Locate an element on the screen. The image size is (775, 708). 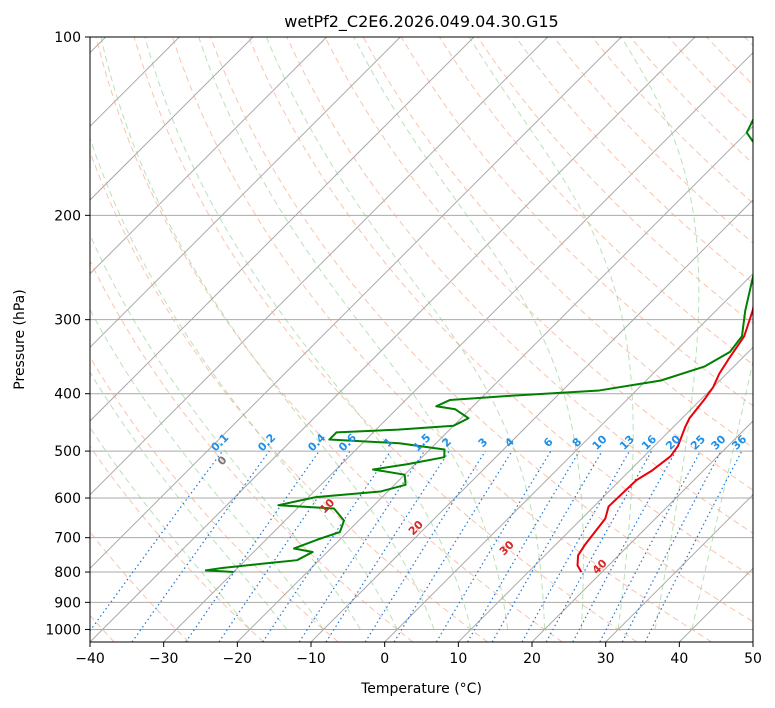
chart-title: wetPf2_C2E6.2026.049.04.30.G15 is located at coordinates (421, 22).